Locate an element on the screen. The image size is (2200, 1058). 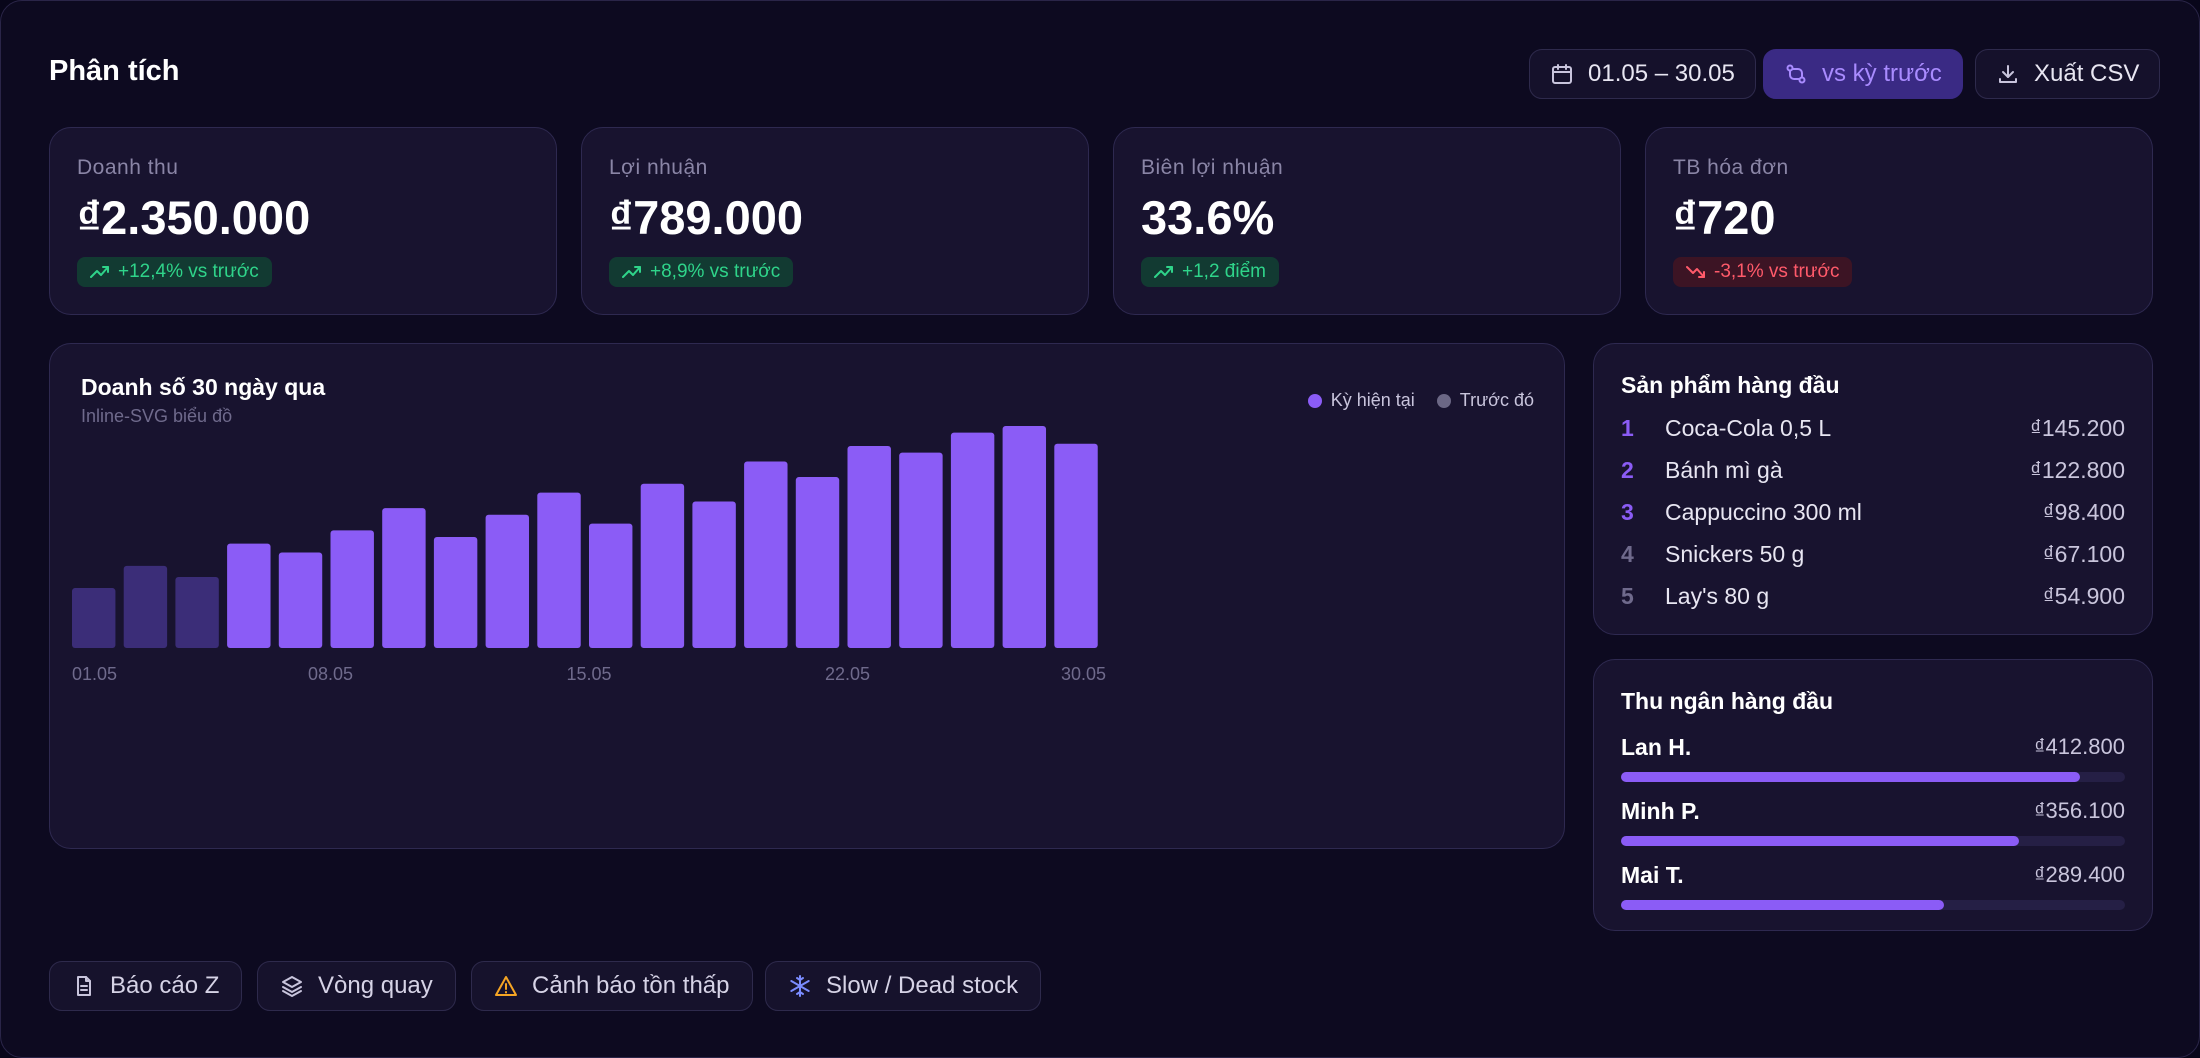
cashier-row: Mai T. ₫289.400 is located at coordinates (1873, 890).